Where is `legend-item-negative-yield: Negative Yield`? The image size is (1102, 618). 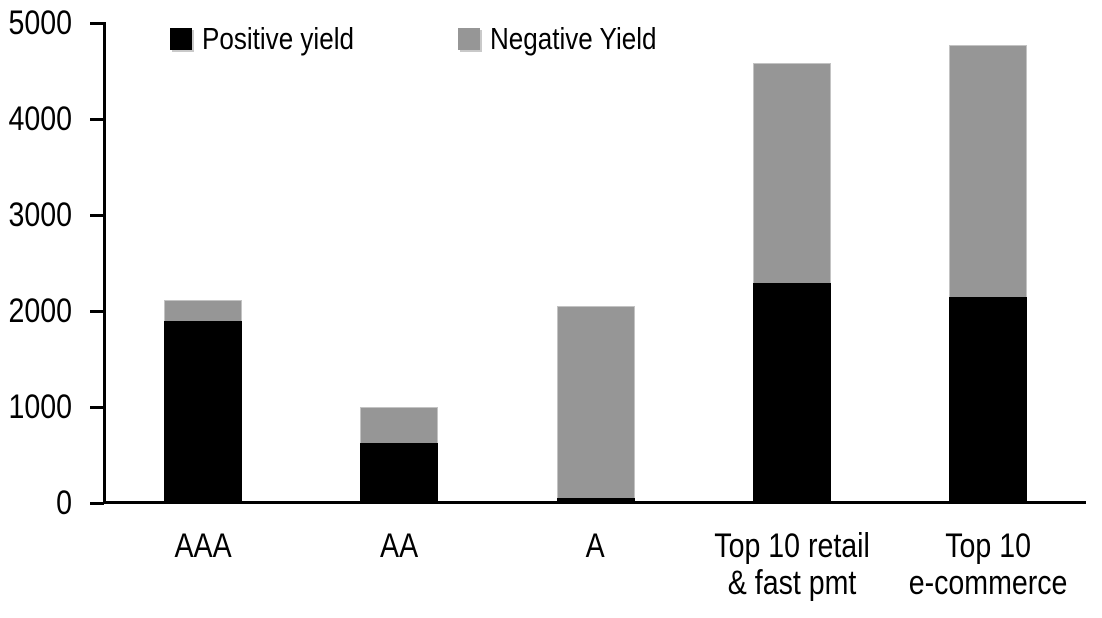
legend-item-negative-yield: Negative Yield is located at coordinates (573, 38).